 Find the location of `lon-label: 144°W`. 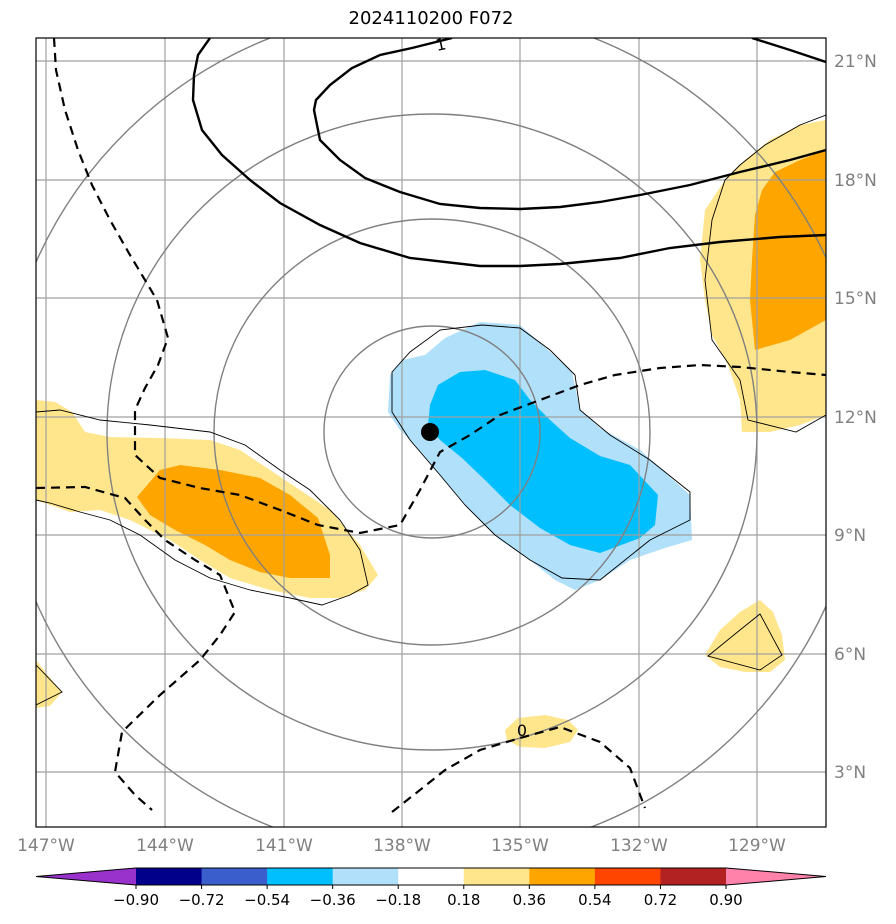

lon-label: 144°W is located at coordinates (165, 846).